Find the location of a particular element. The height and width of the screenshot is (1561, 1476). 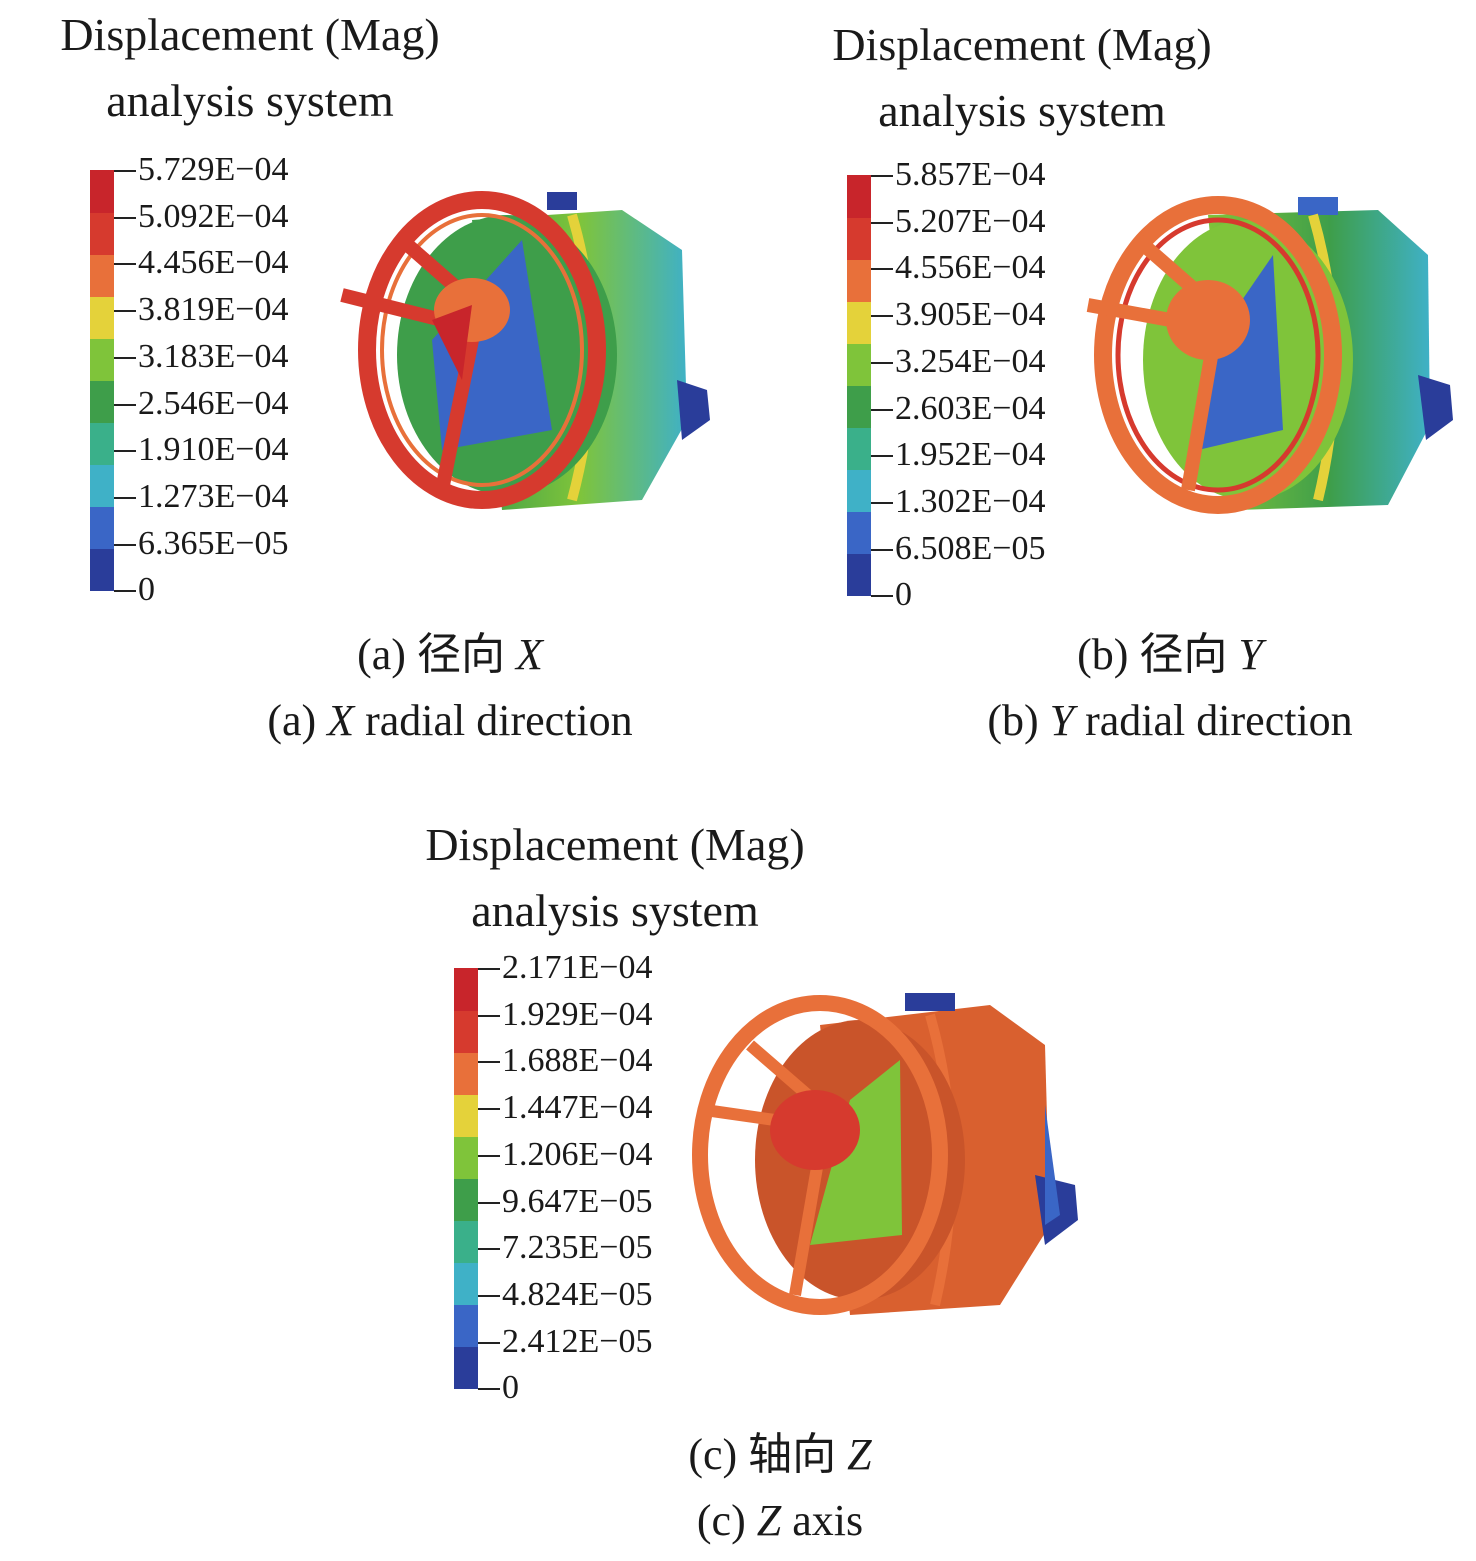

blue-inner-wall is located at coordinates (1240, 352).